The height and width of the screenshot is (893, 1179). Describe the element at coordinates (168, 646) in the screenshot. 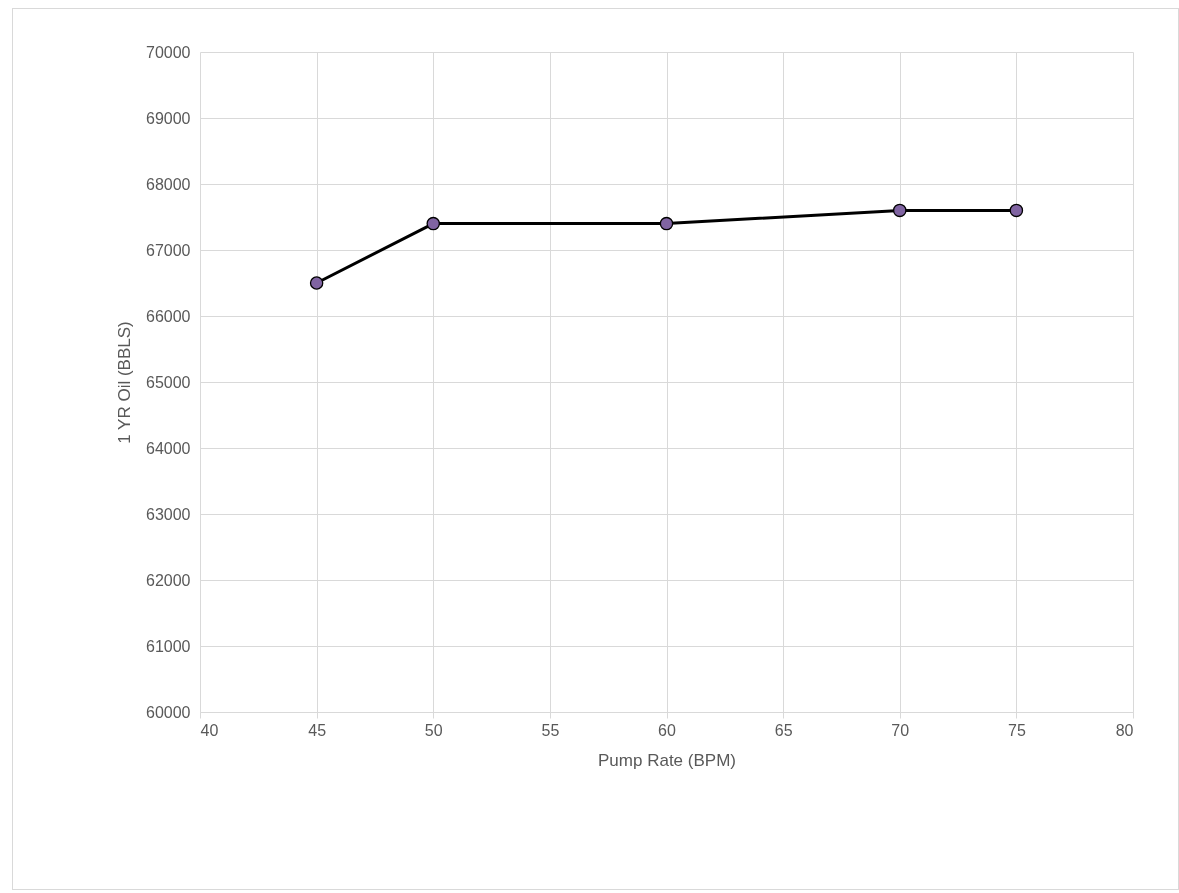

I see `y-tick-label: 61000` at that location.